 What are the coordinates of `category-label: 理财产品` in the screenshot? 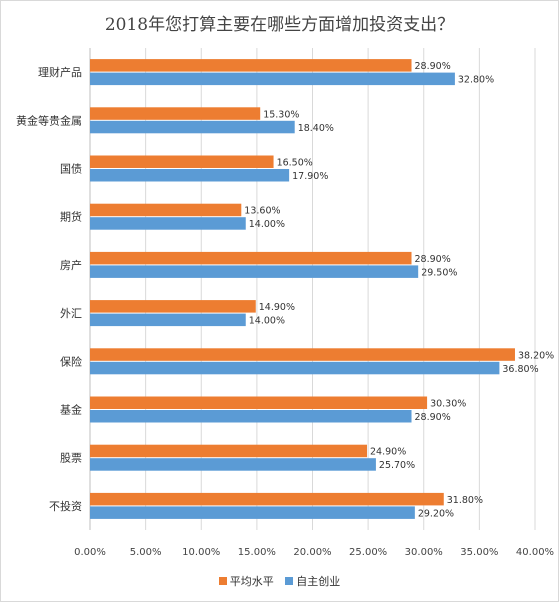 It's located at (60, 72).